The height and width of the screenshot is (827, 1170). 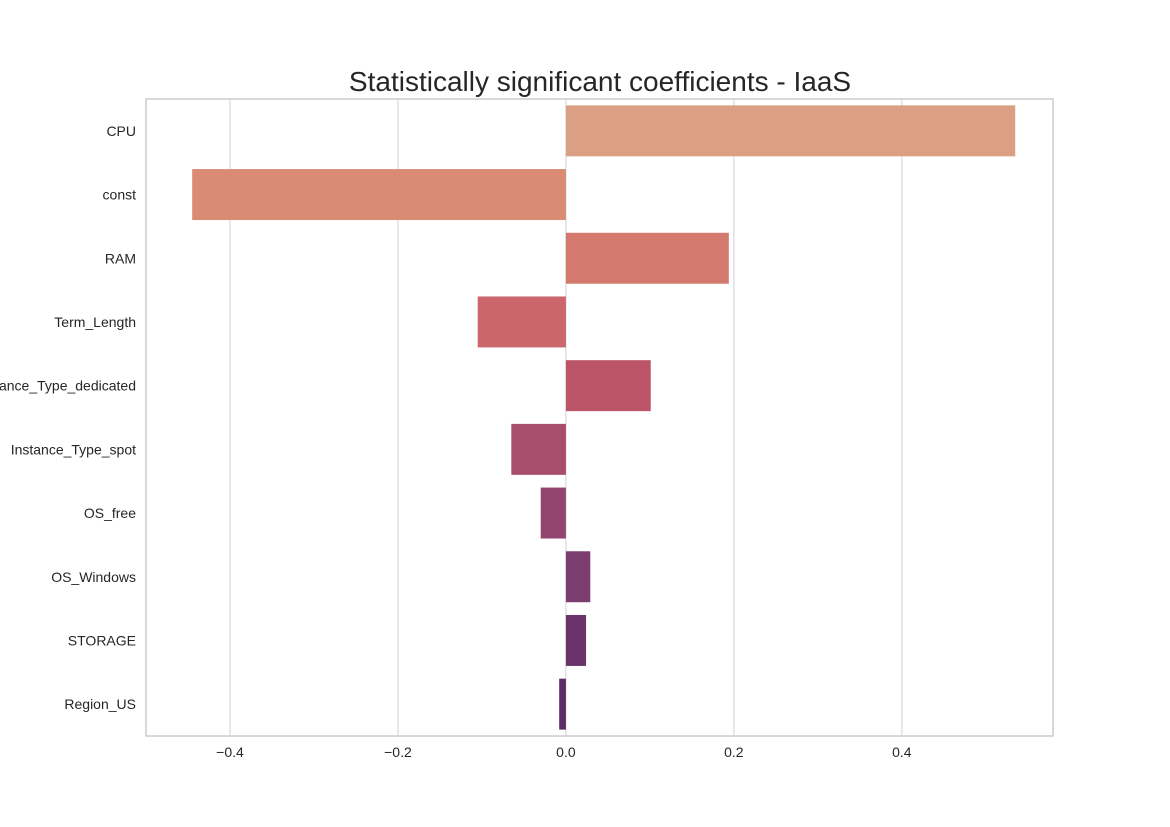 What do you see at coordinates (93, 577) in the screenshot?
I see `y-tick-label: OS_Windows` at bounding box center [93, 577].